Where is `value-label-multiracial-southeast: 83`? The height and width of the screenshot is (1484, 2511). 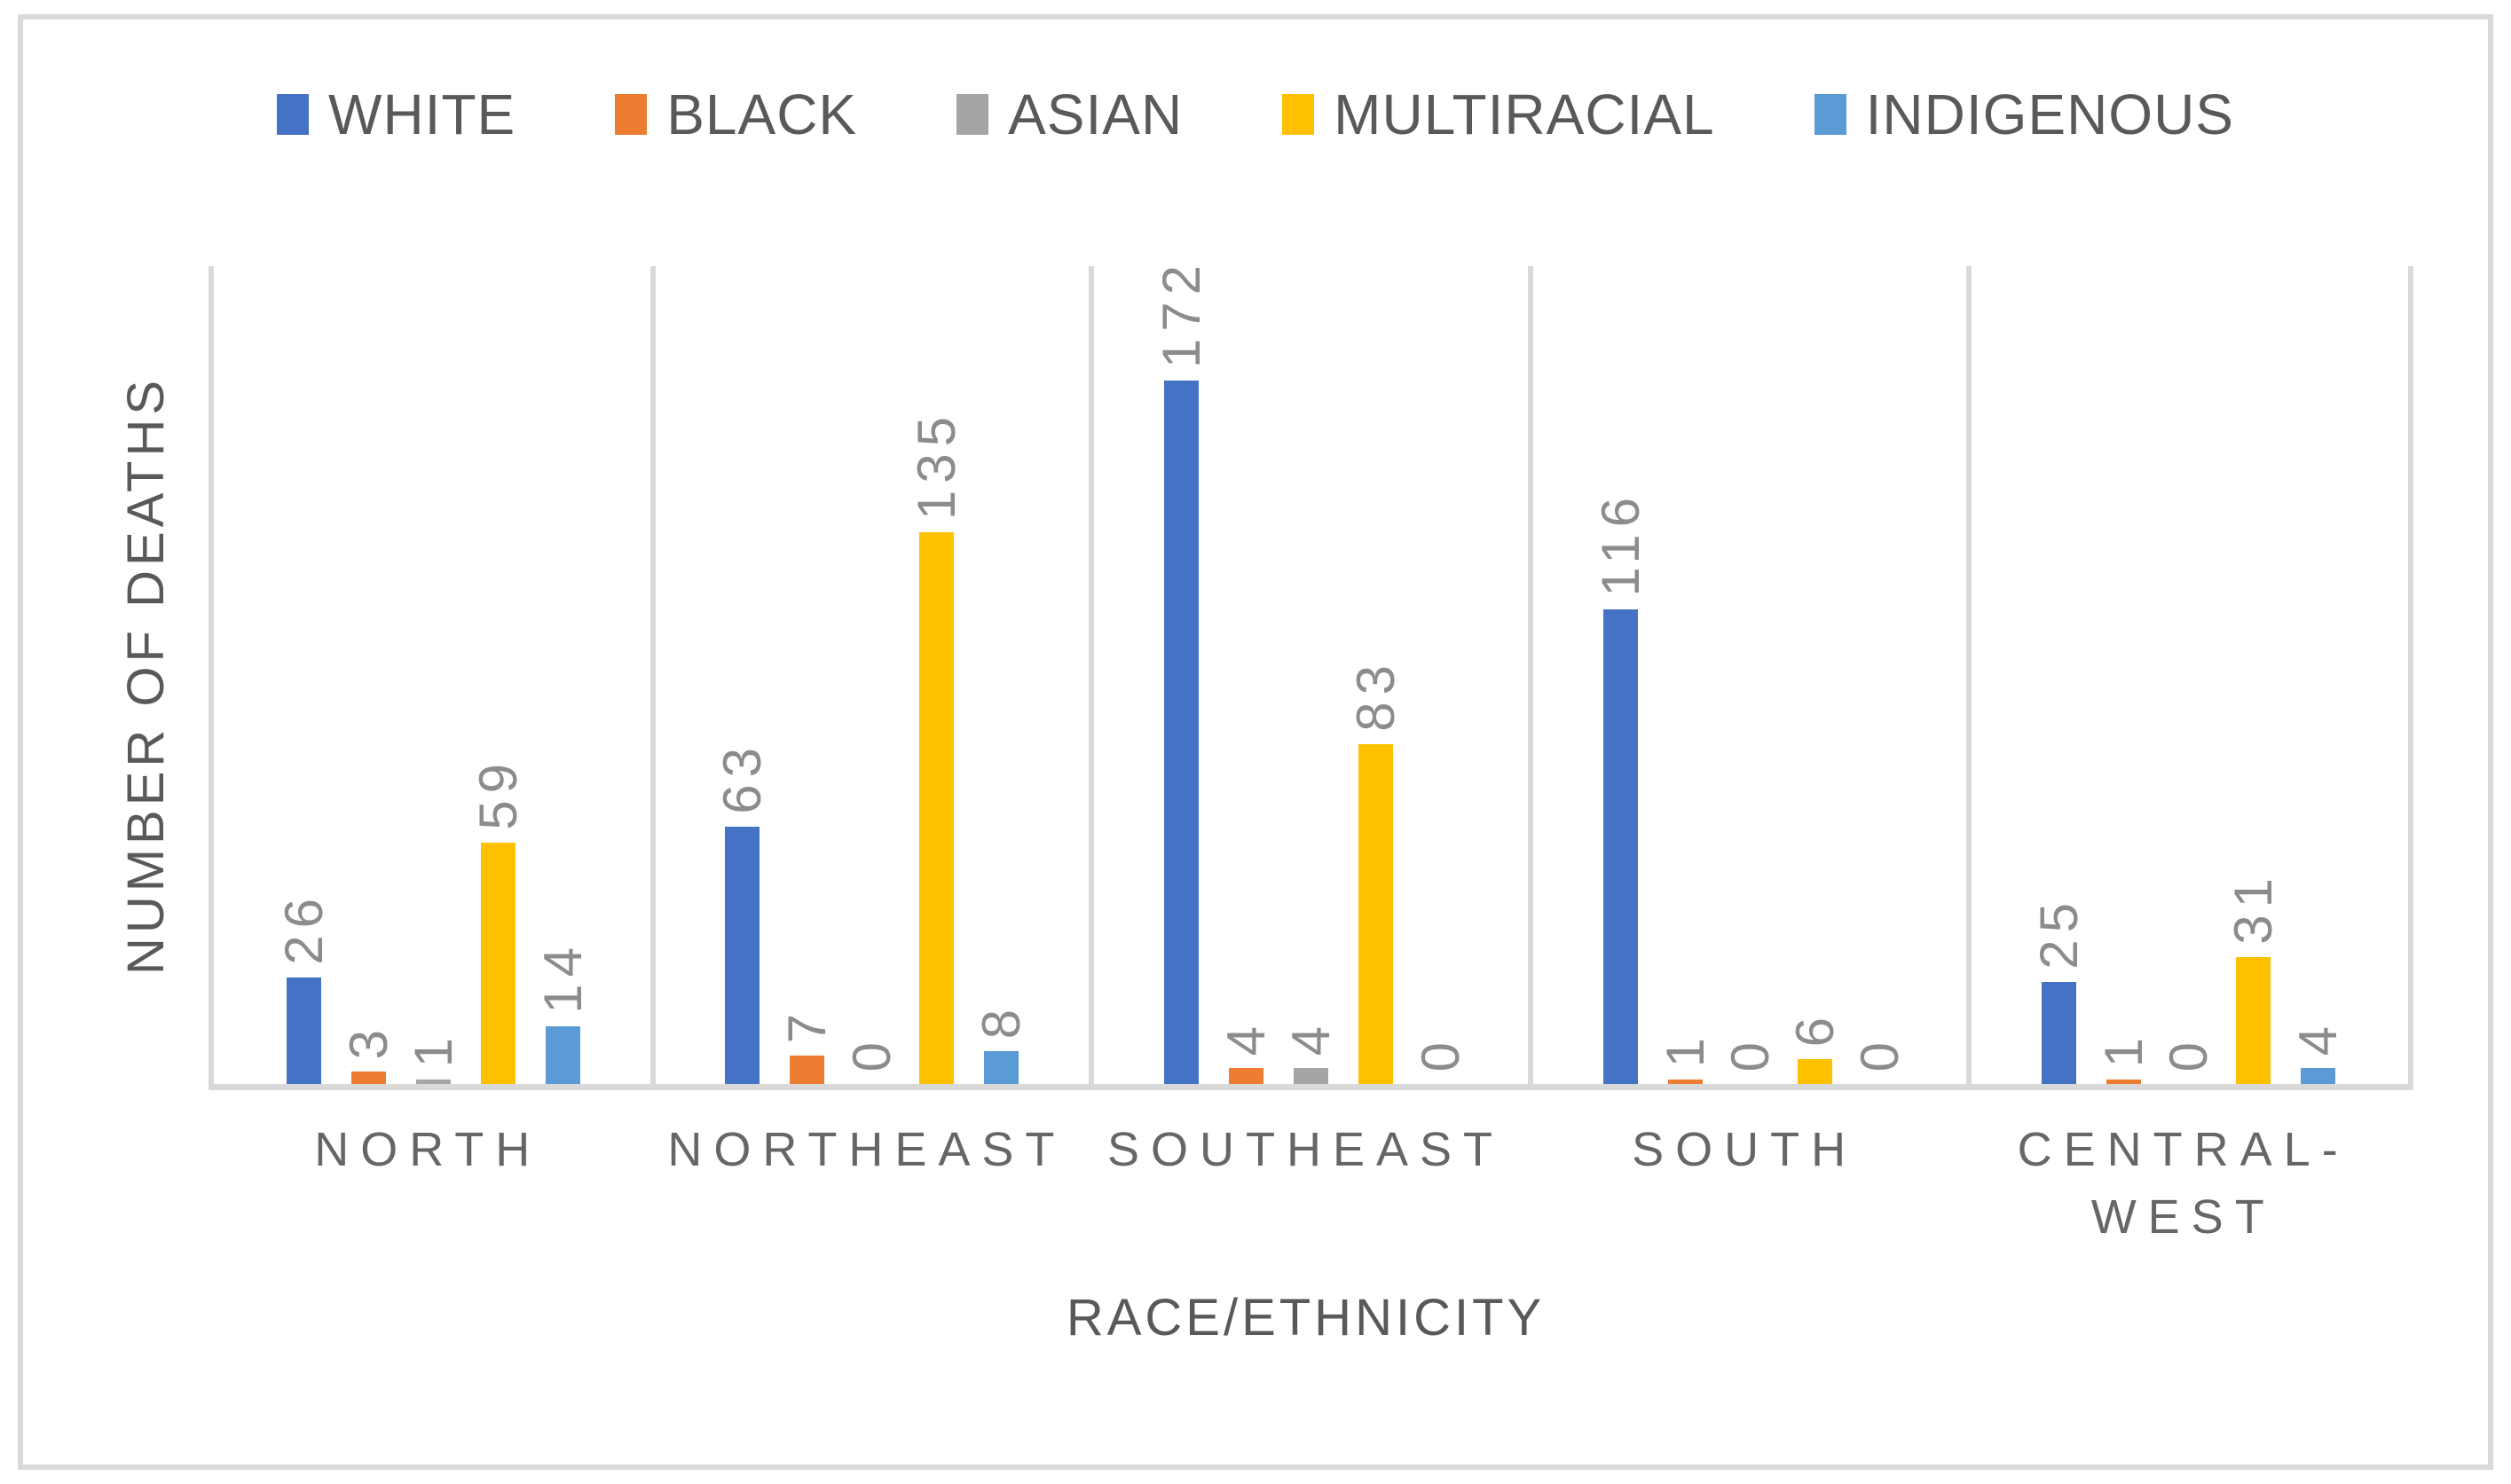 value-label-multiracial-southeast: 83 is located at coordinates (1375, 695).